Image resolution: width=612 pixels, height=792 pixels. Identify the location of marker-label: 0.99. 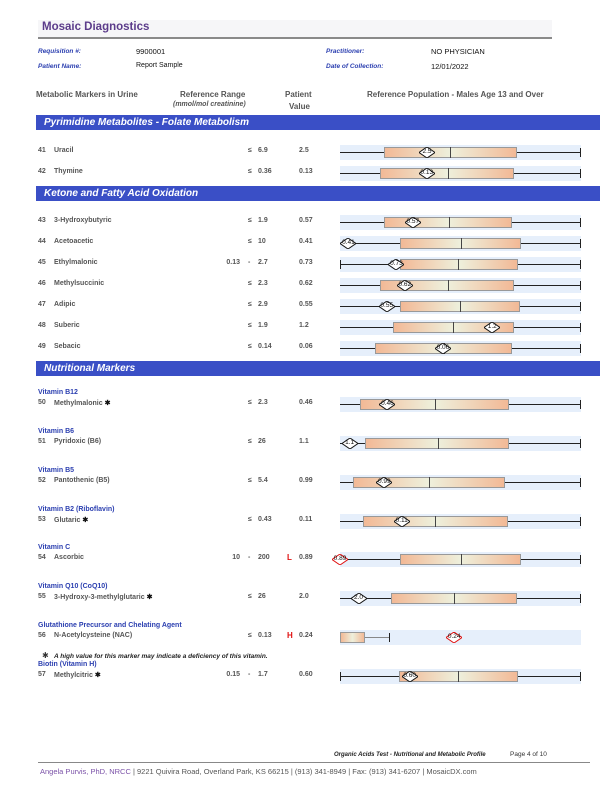
(384, 481).